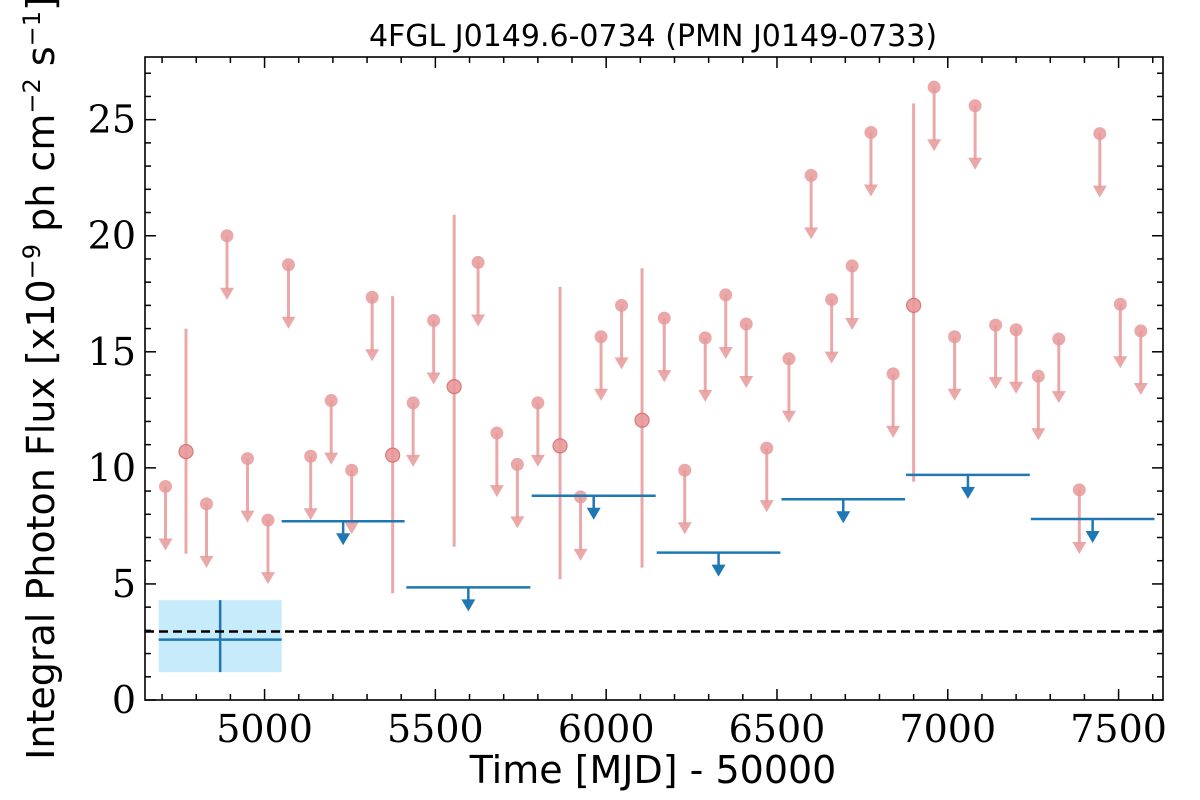 The image size is (1200, 800). I want to click on y-tick-label: 0, so click(124, 700).